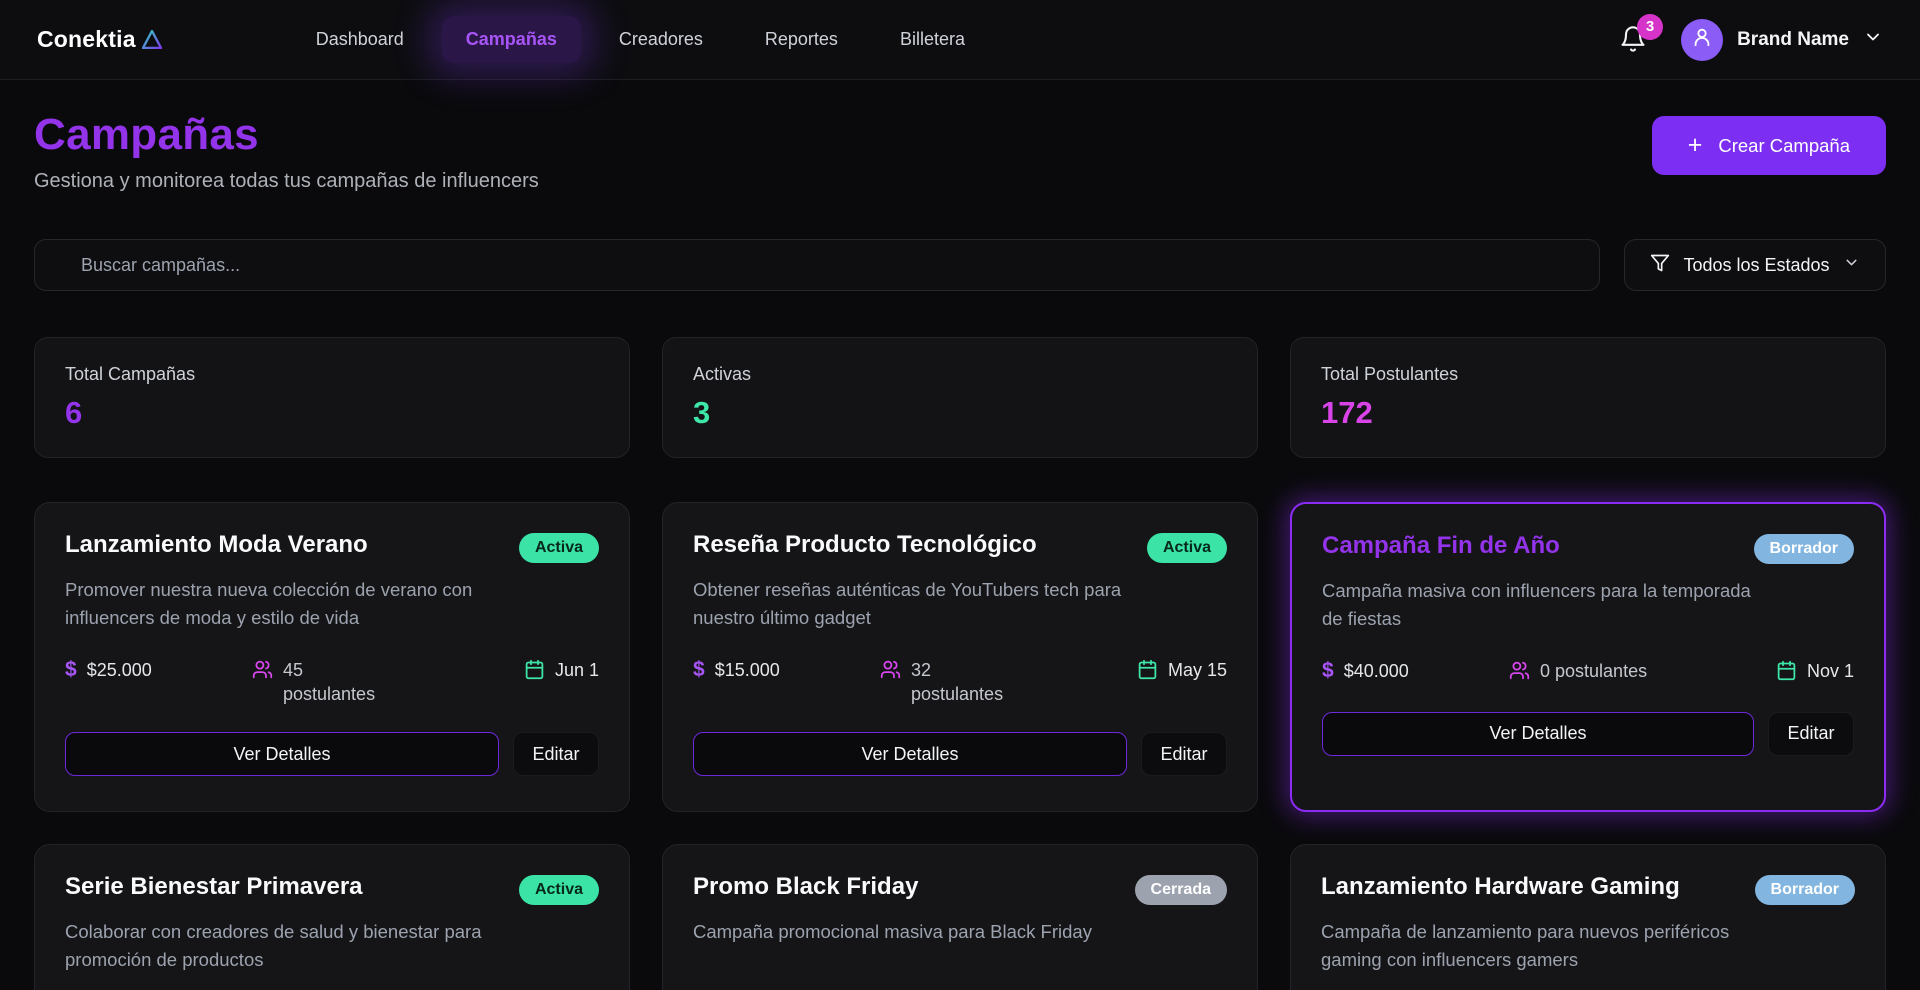  Describe the element at coordinates (86, 39) in the screenshot. I see `brand-logo-text: Conektia` at that location.